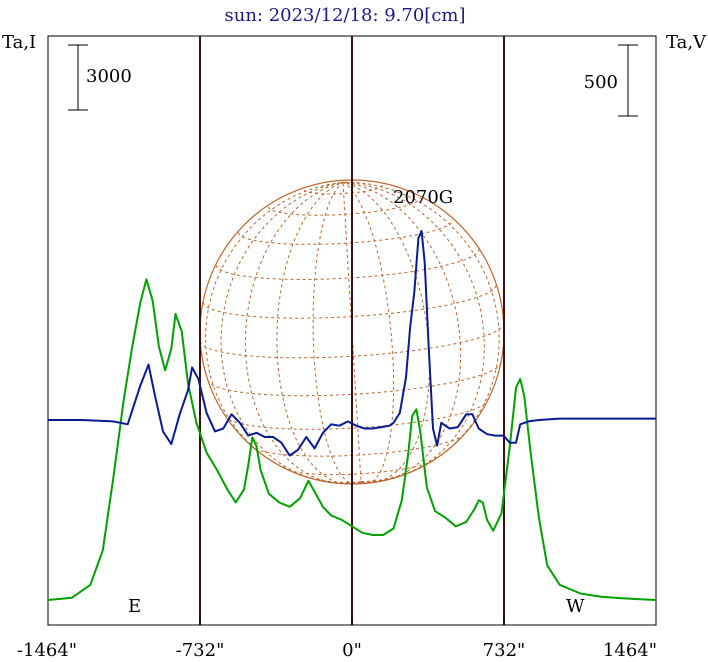  I want to click on x-tick-label: 732", so click(504, 650).